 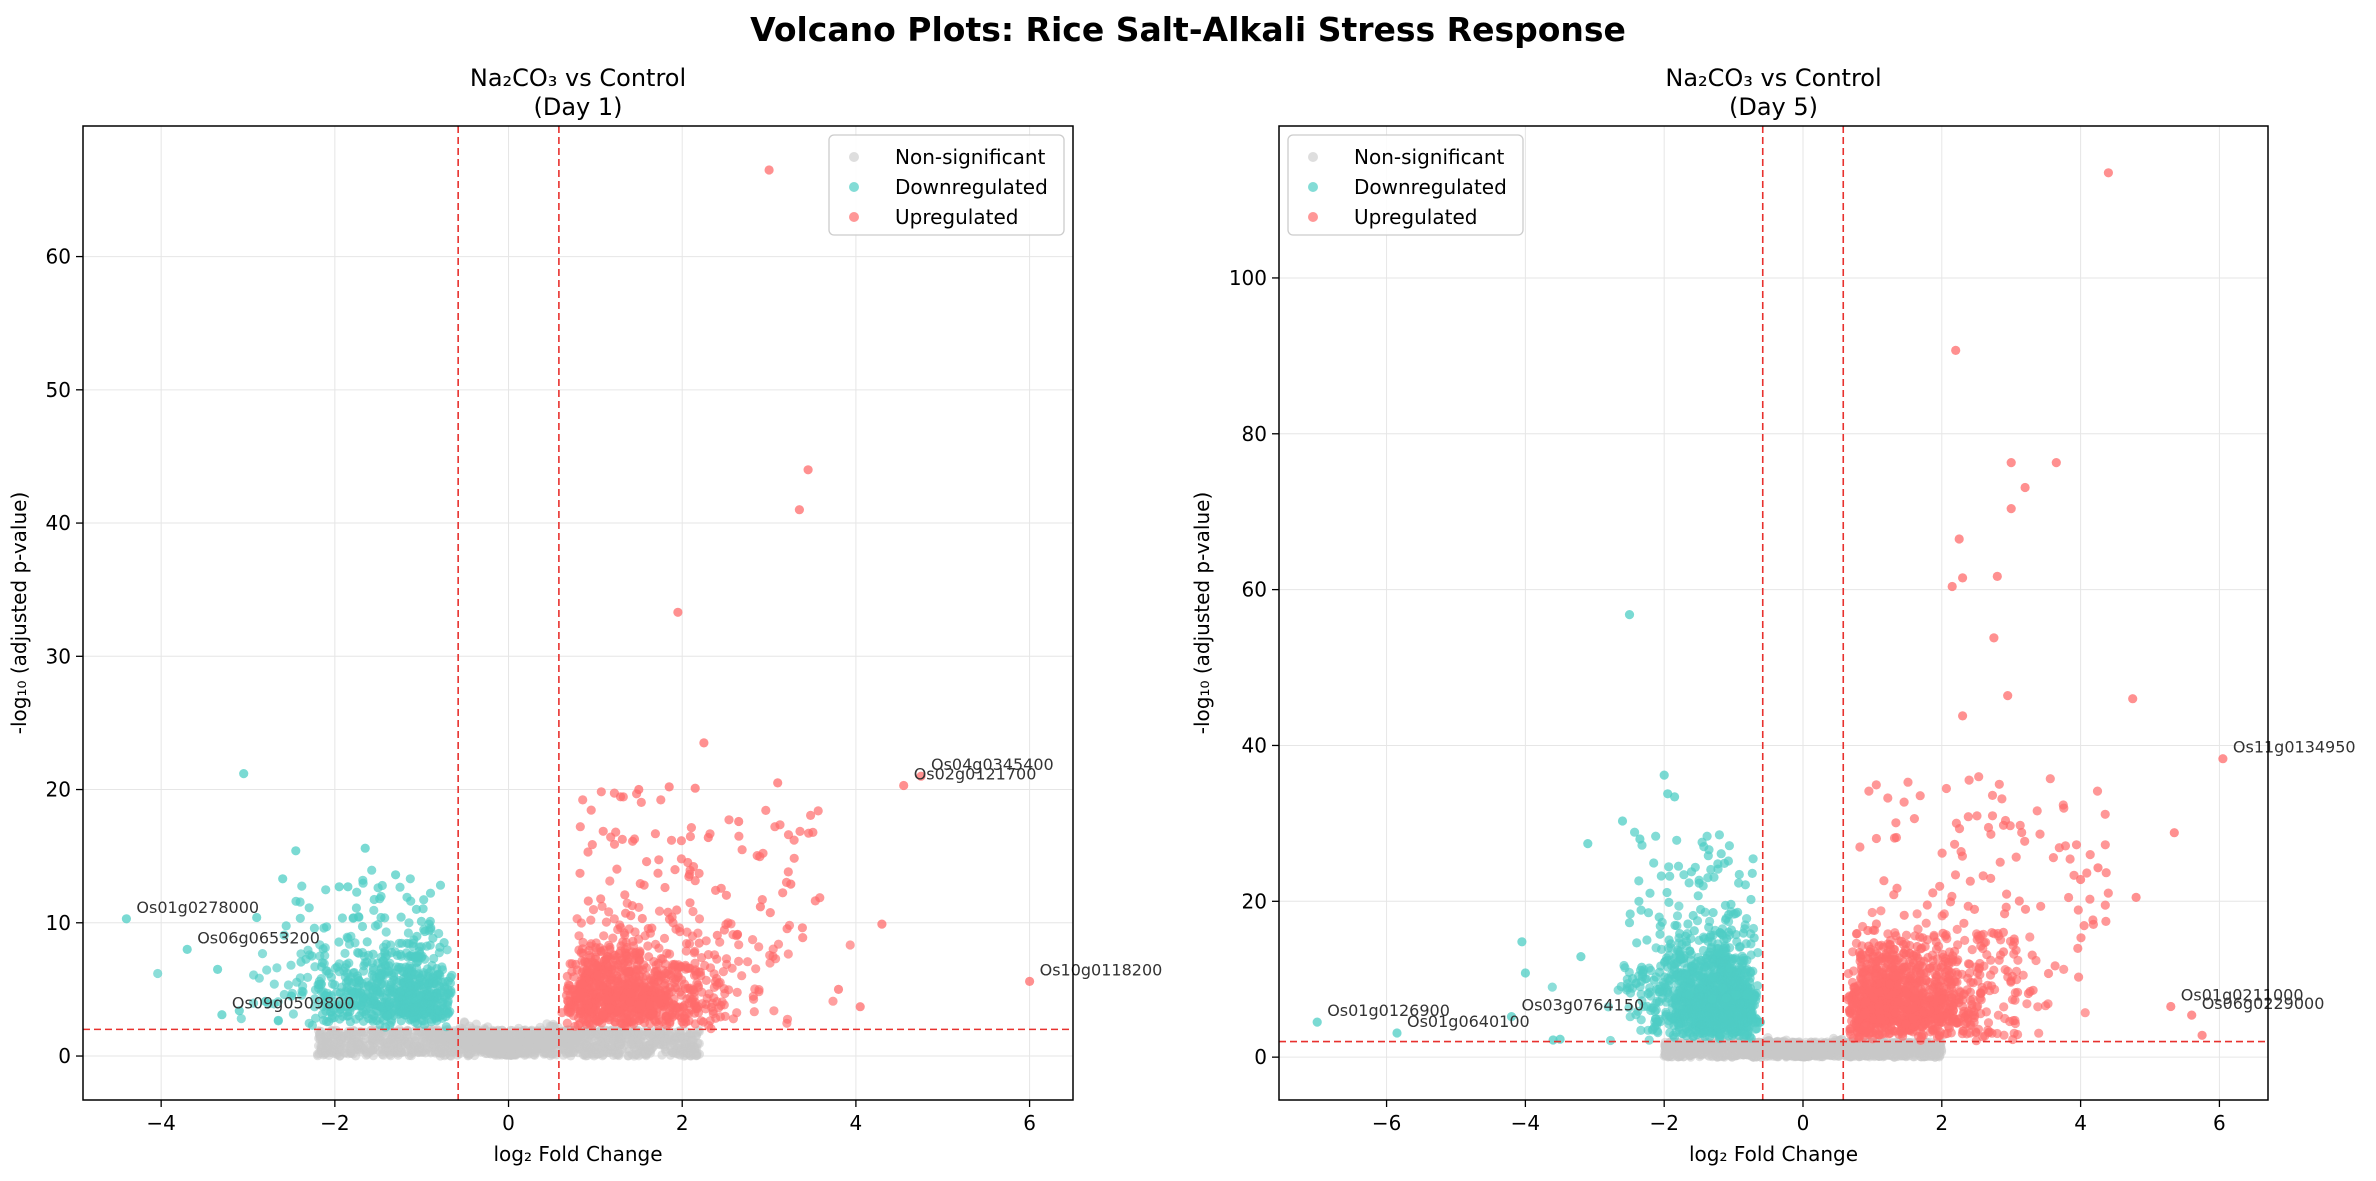 What do you see at coordinates (1101, 969) in the screenshot?
I see `gene-annotation: Os10g0118200` at bounding box center [1101, 969].